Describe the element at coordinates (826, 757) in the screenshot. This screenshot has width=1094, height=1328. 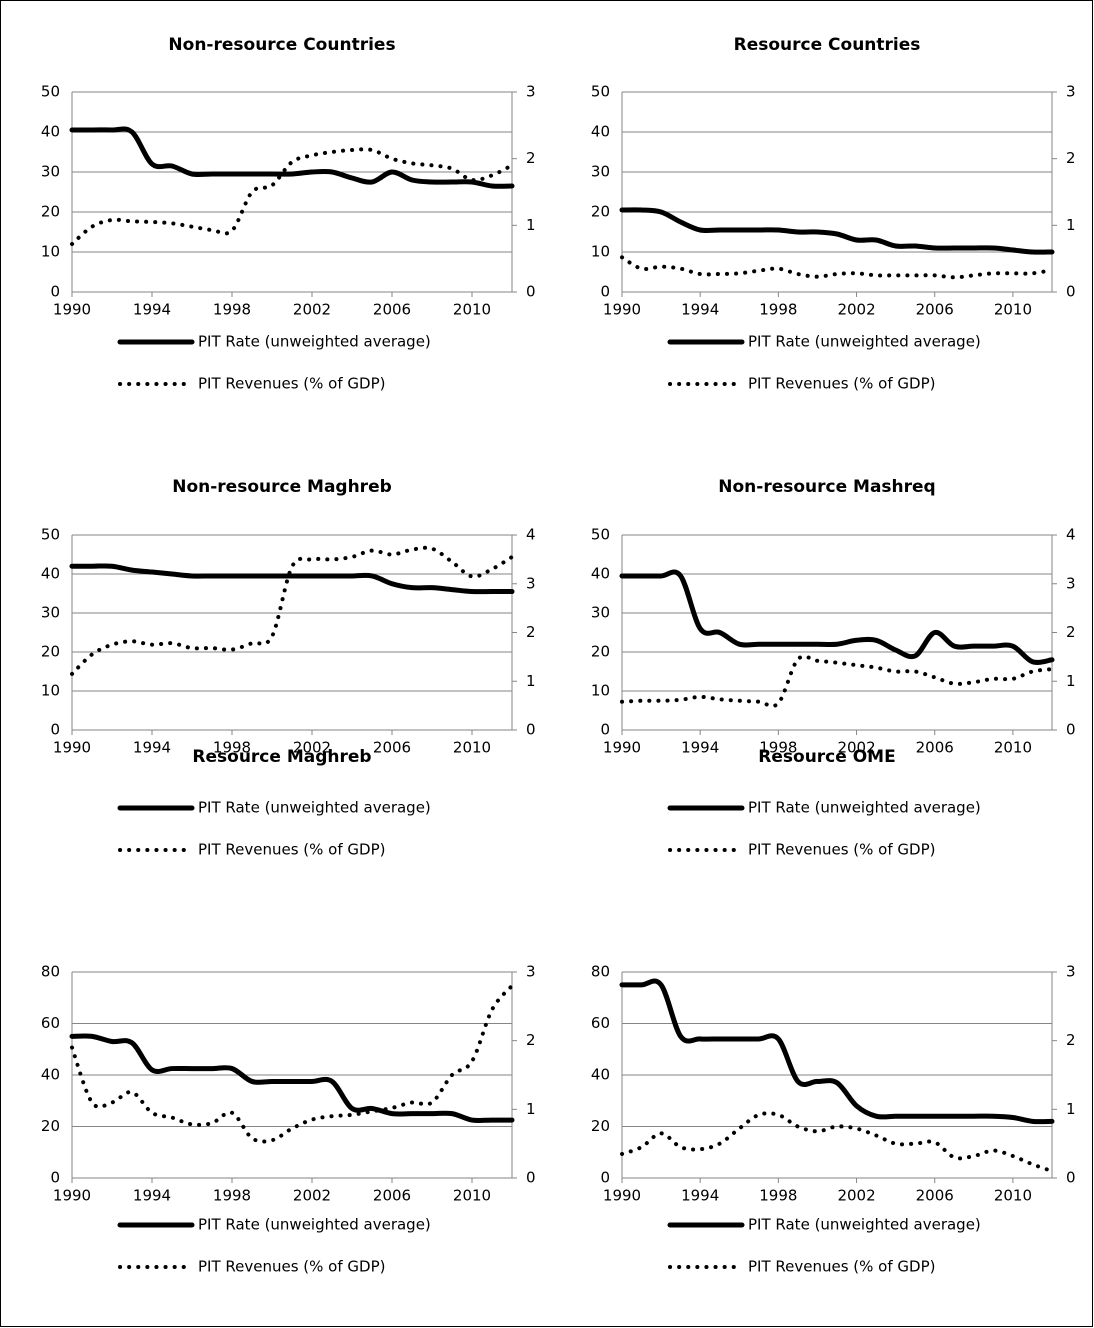
I see `chart-title: Resource OME` at that location.